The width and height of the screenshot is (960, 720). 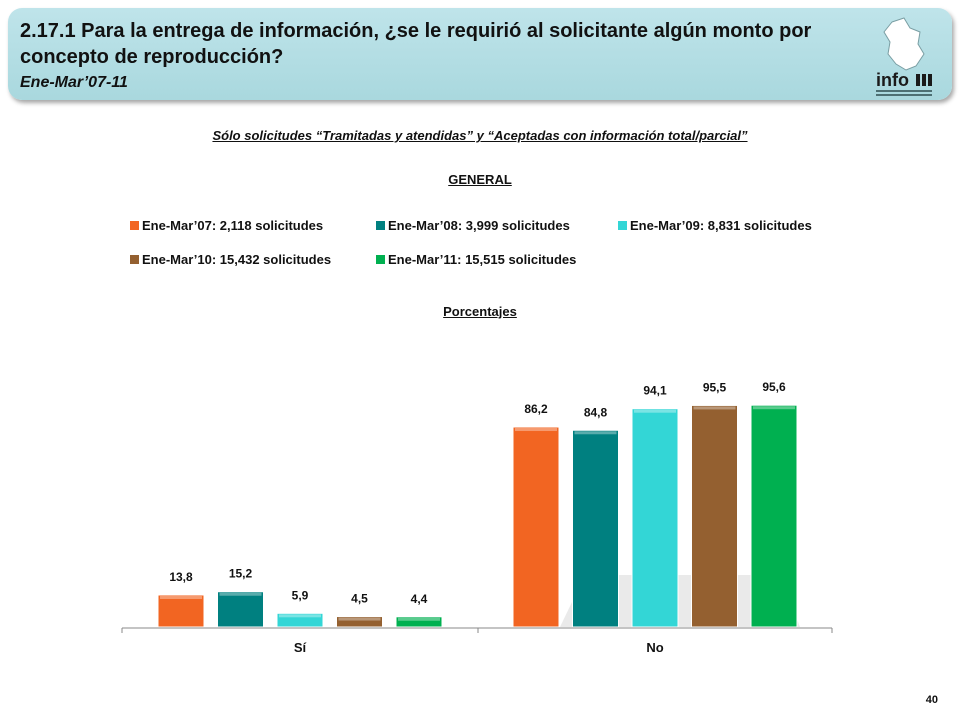 I want to click on data-label-no-2: 84,8, so click(x=596, y=412).